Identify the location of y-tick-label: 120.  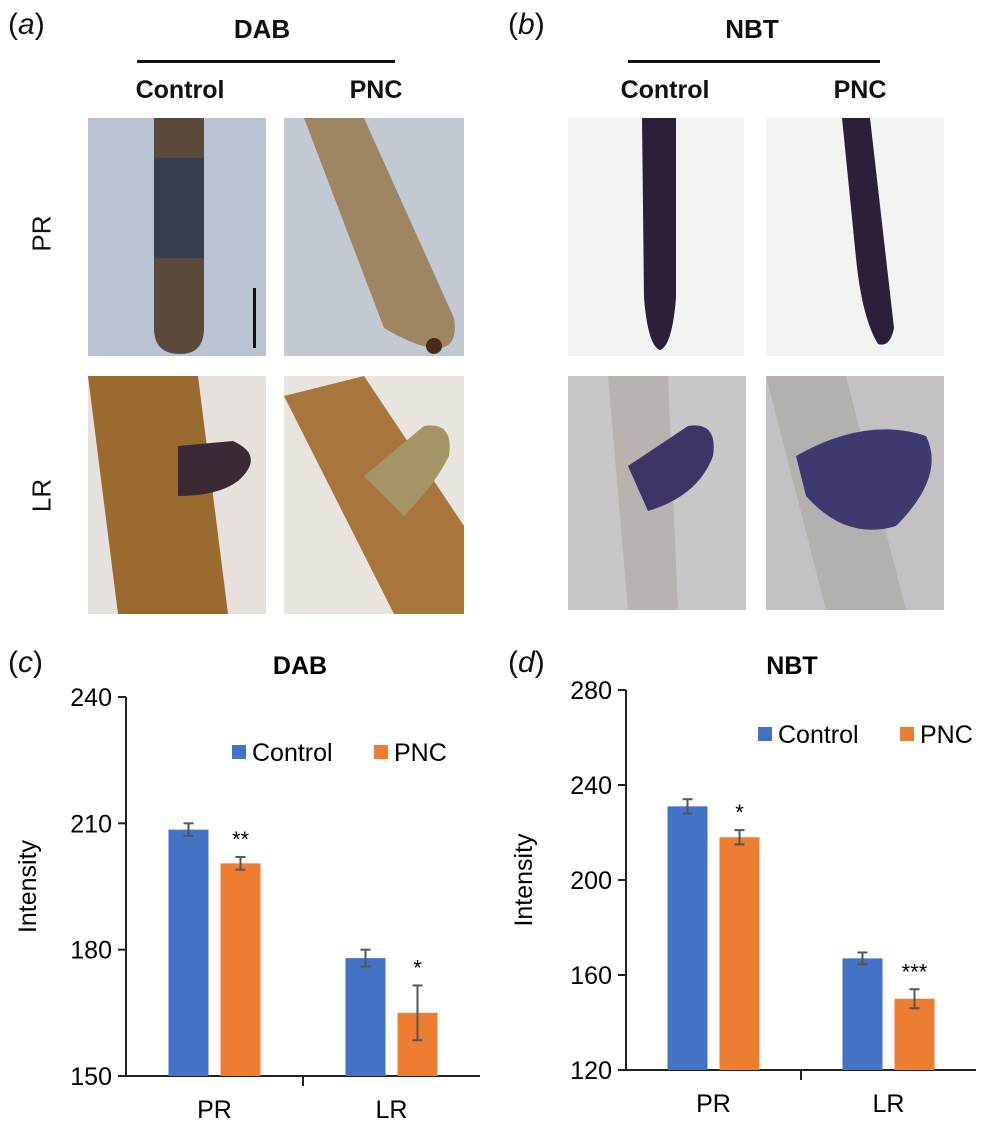
(591, 1071).